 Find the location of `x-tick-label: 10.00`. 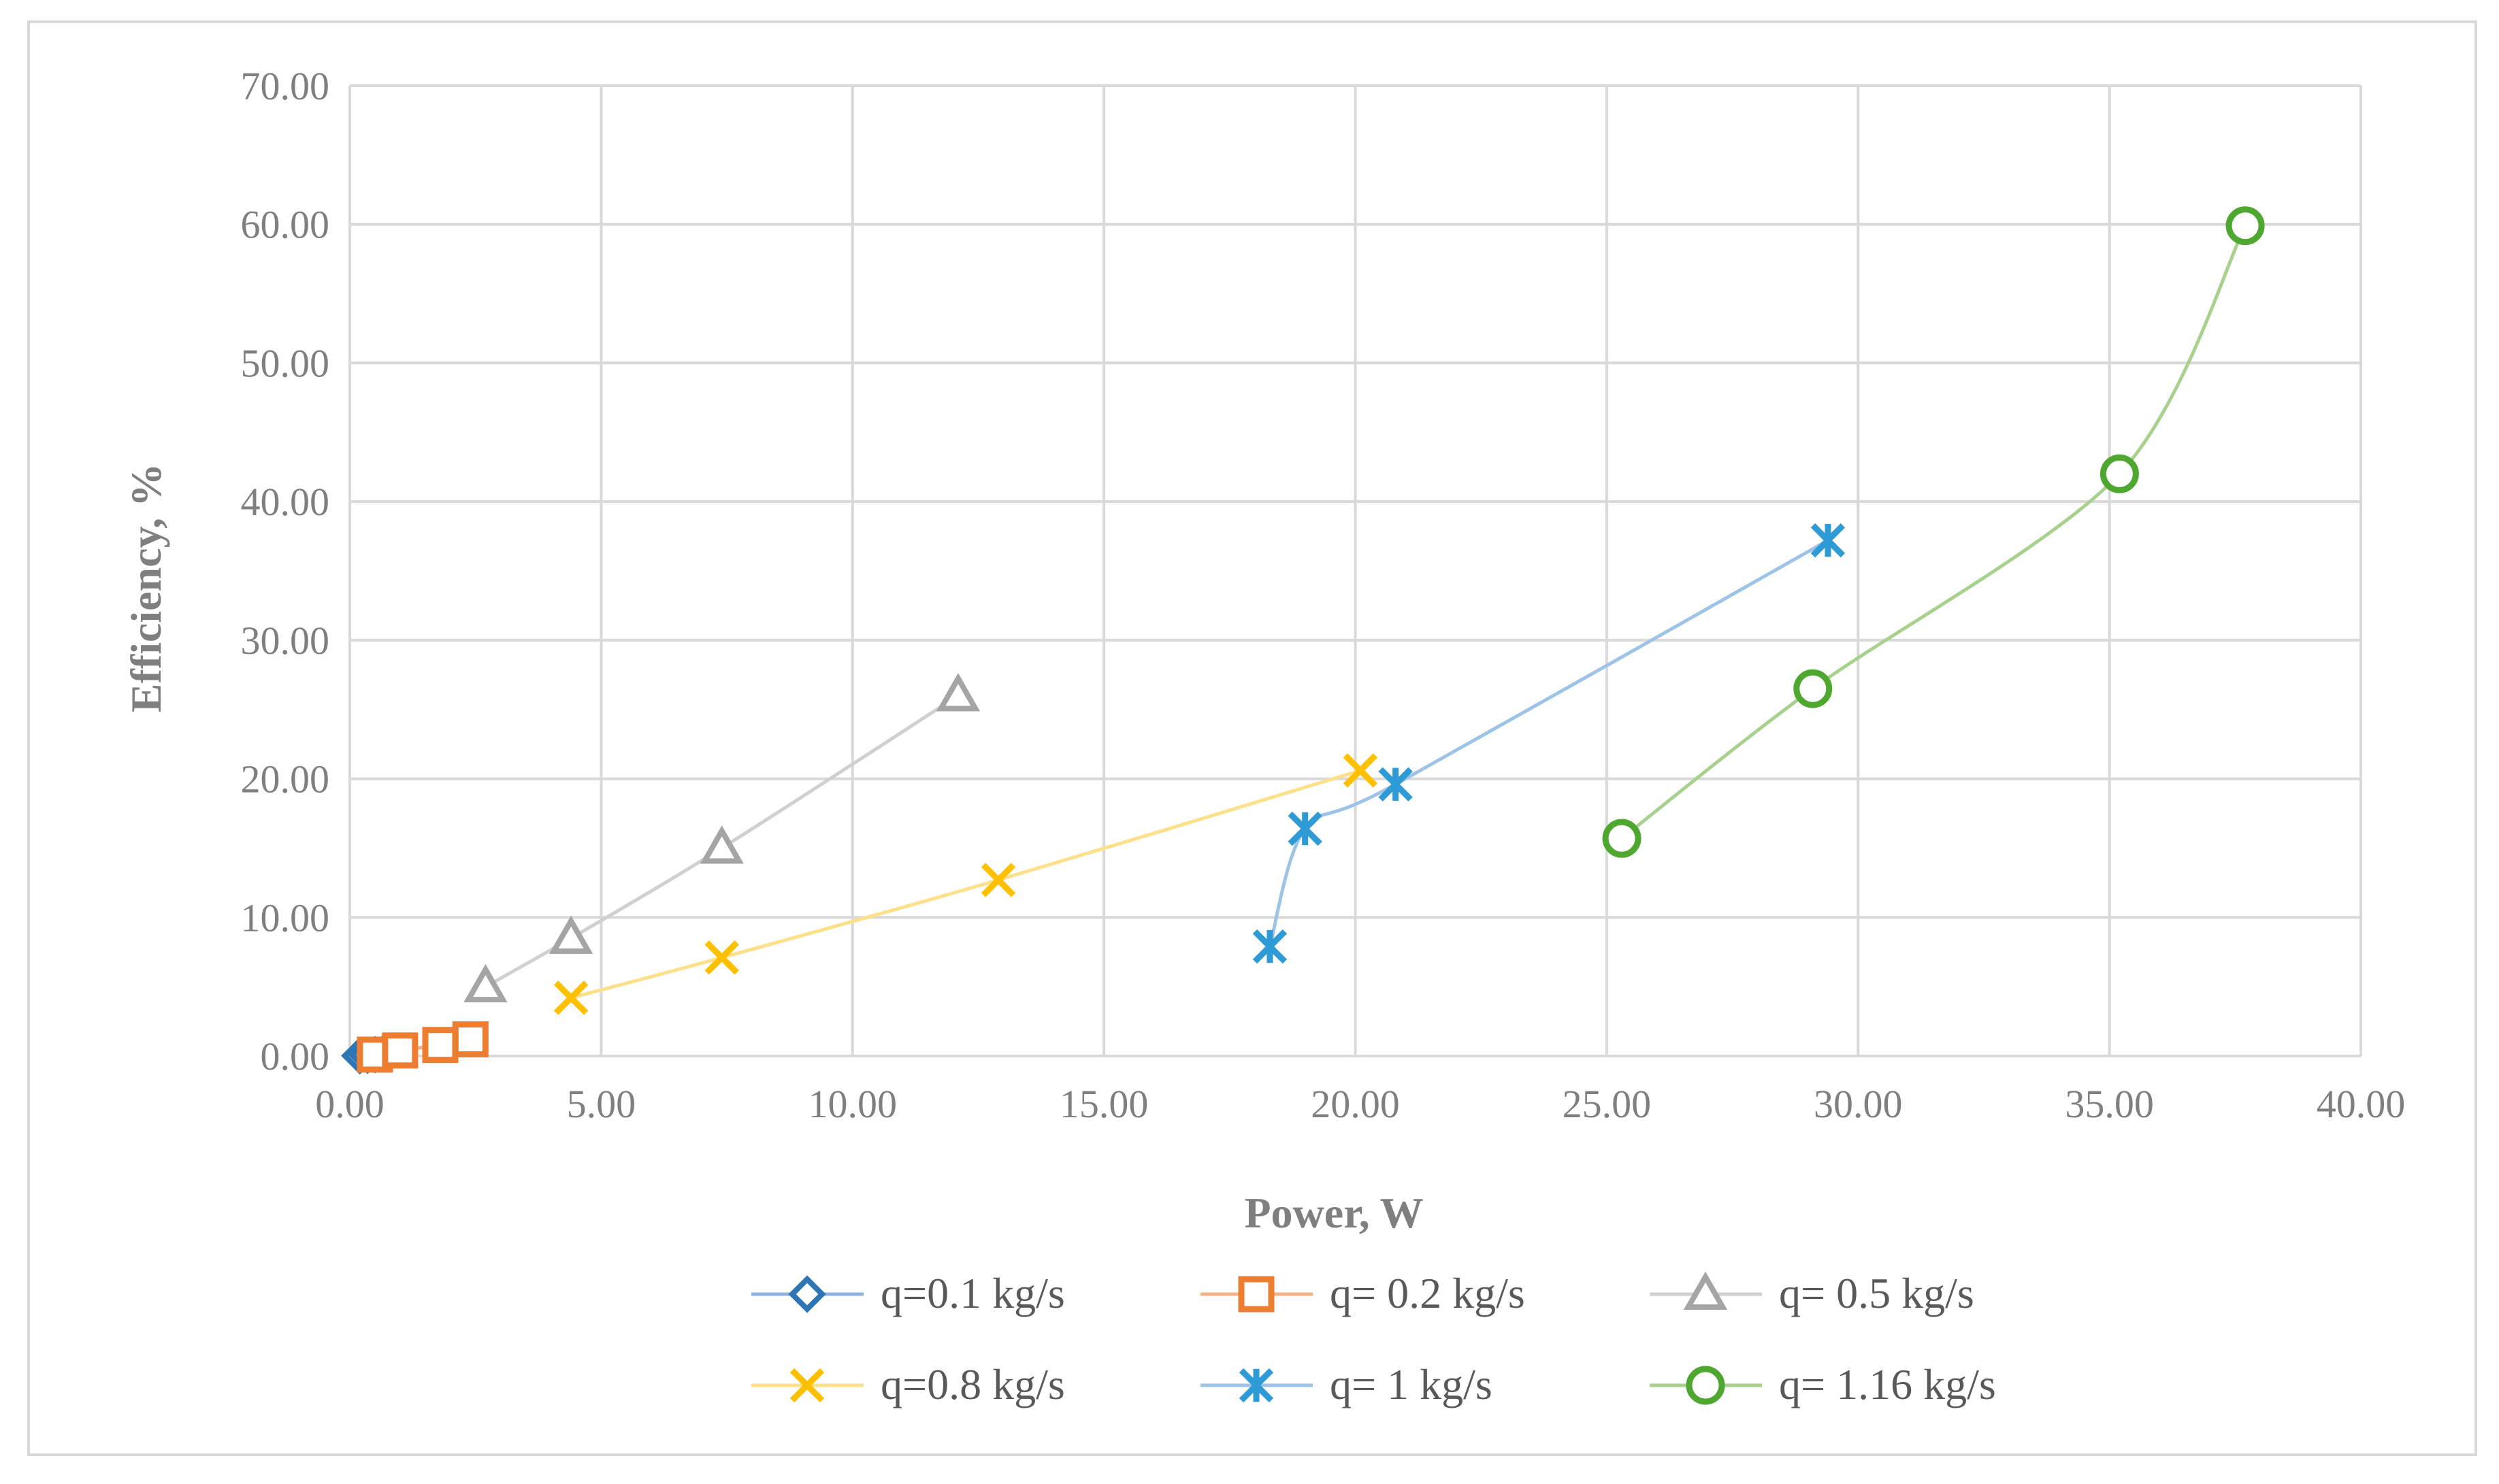

x-tick-label: 10.00 is located at coordinates (853, 1104).